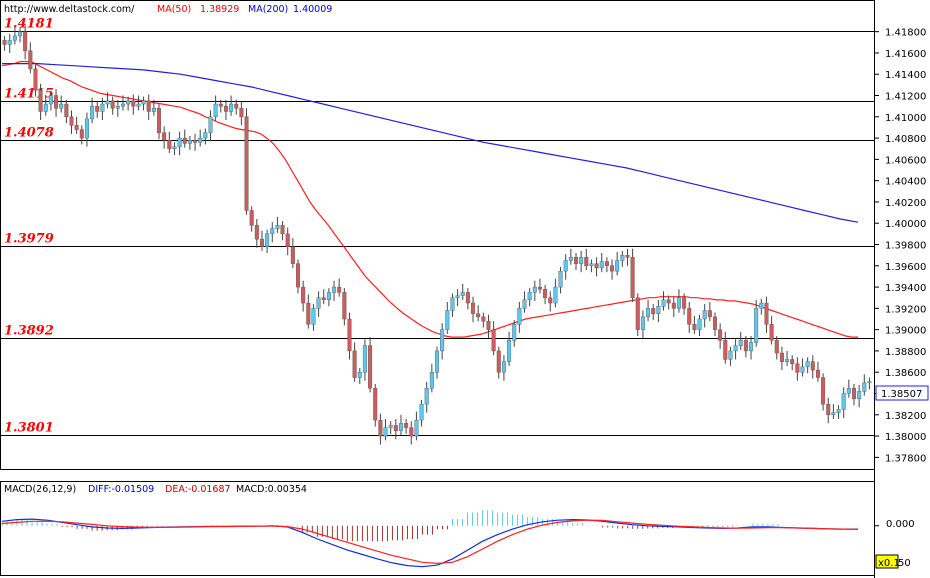  Describe the element at coordinates (69, 9) in the screenshot. I see `source-url: http://www.deltastock.com/` at that location.